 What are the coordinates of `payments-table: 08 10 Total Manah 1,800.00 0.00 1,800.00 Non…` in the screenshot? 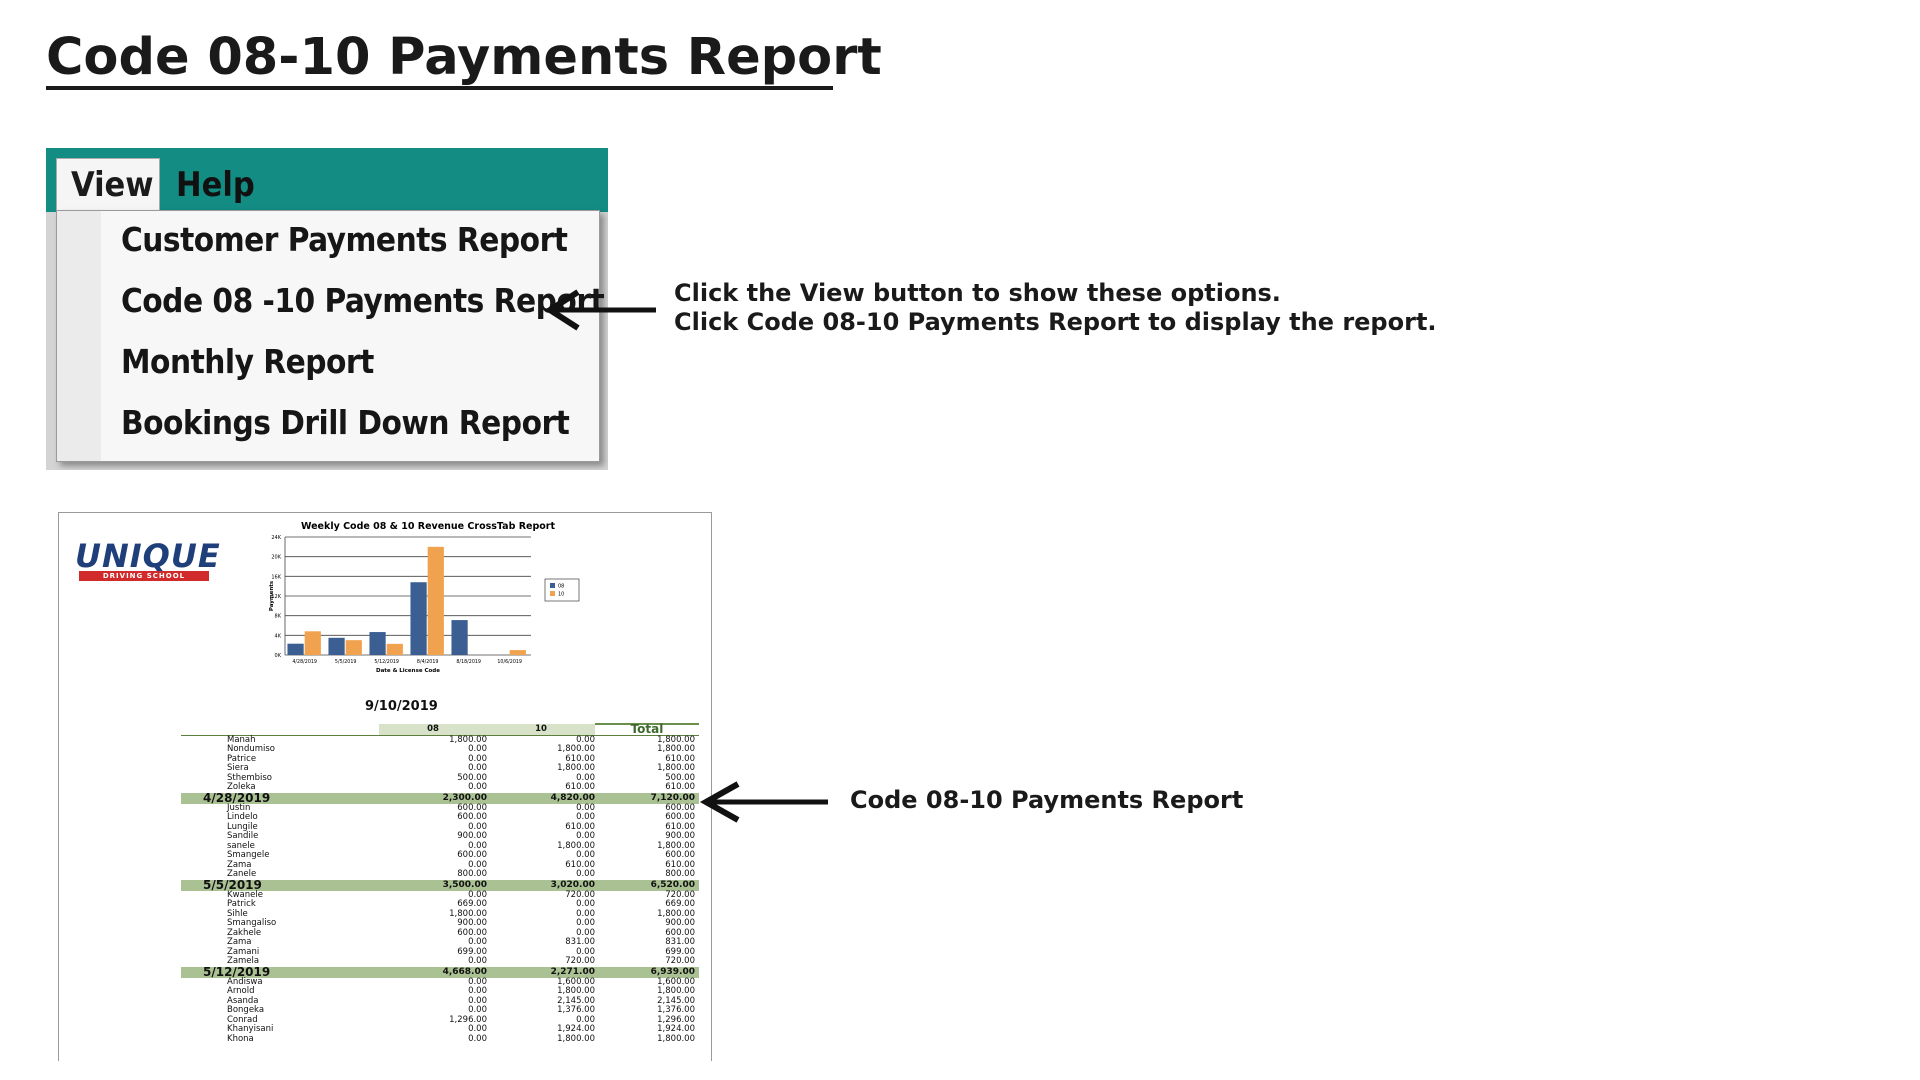 It's located at (440, 883).